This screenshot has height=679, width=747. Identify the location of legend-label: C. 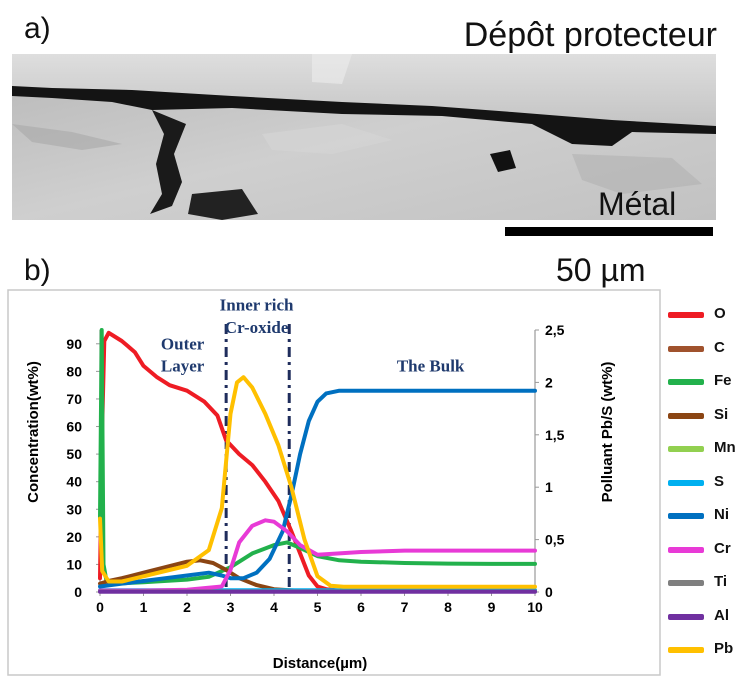
(719, 347).